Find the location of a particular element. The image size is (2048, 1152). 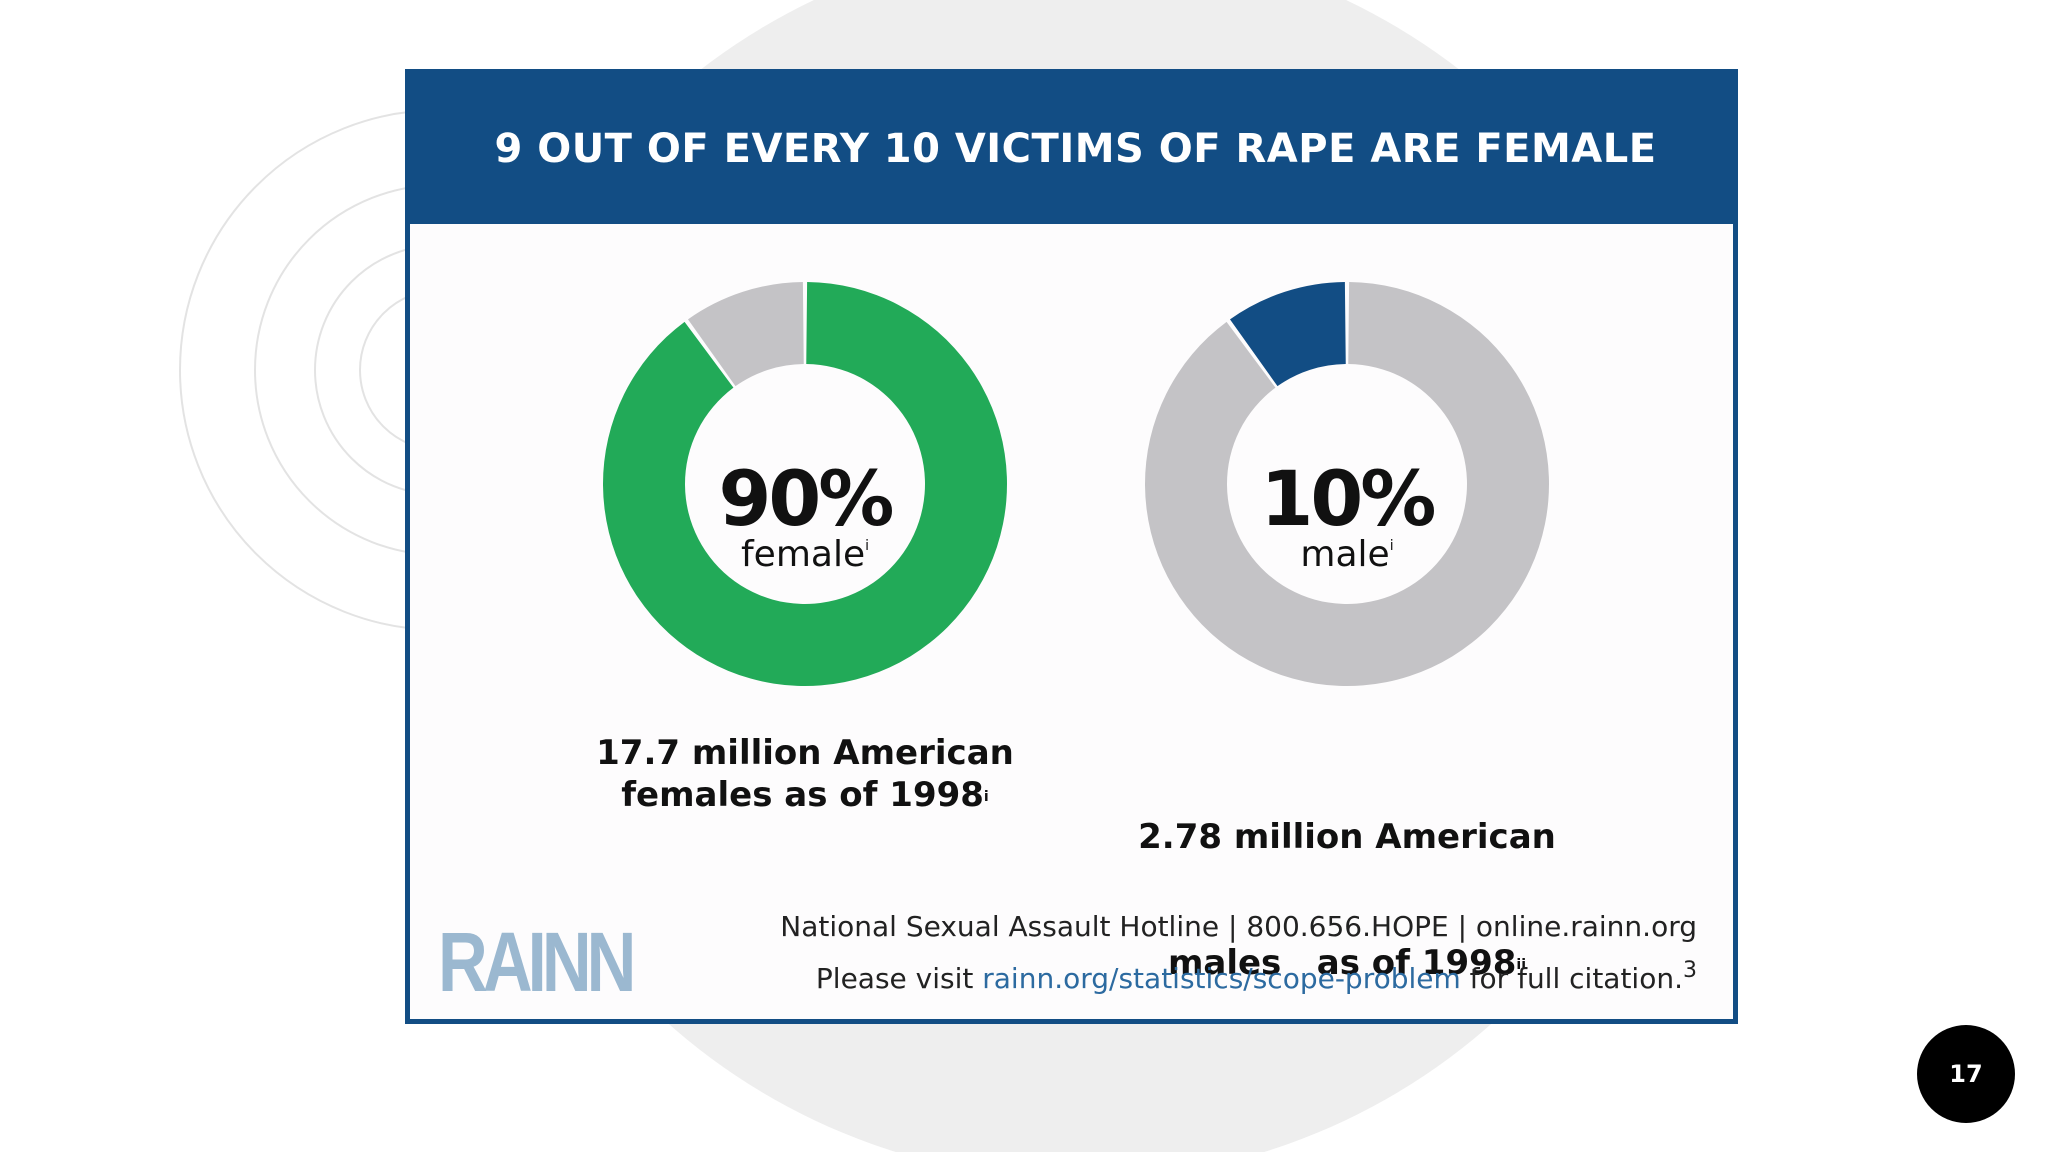

male-caption-line1: 2.78 million American is located at coordinates (1347, 837).